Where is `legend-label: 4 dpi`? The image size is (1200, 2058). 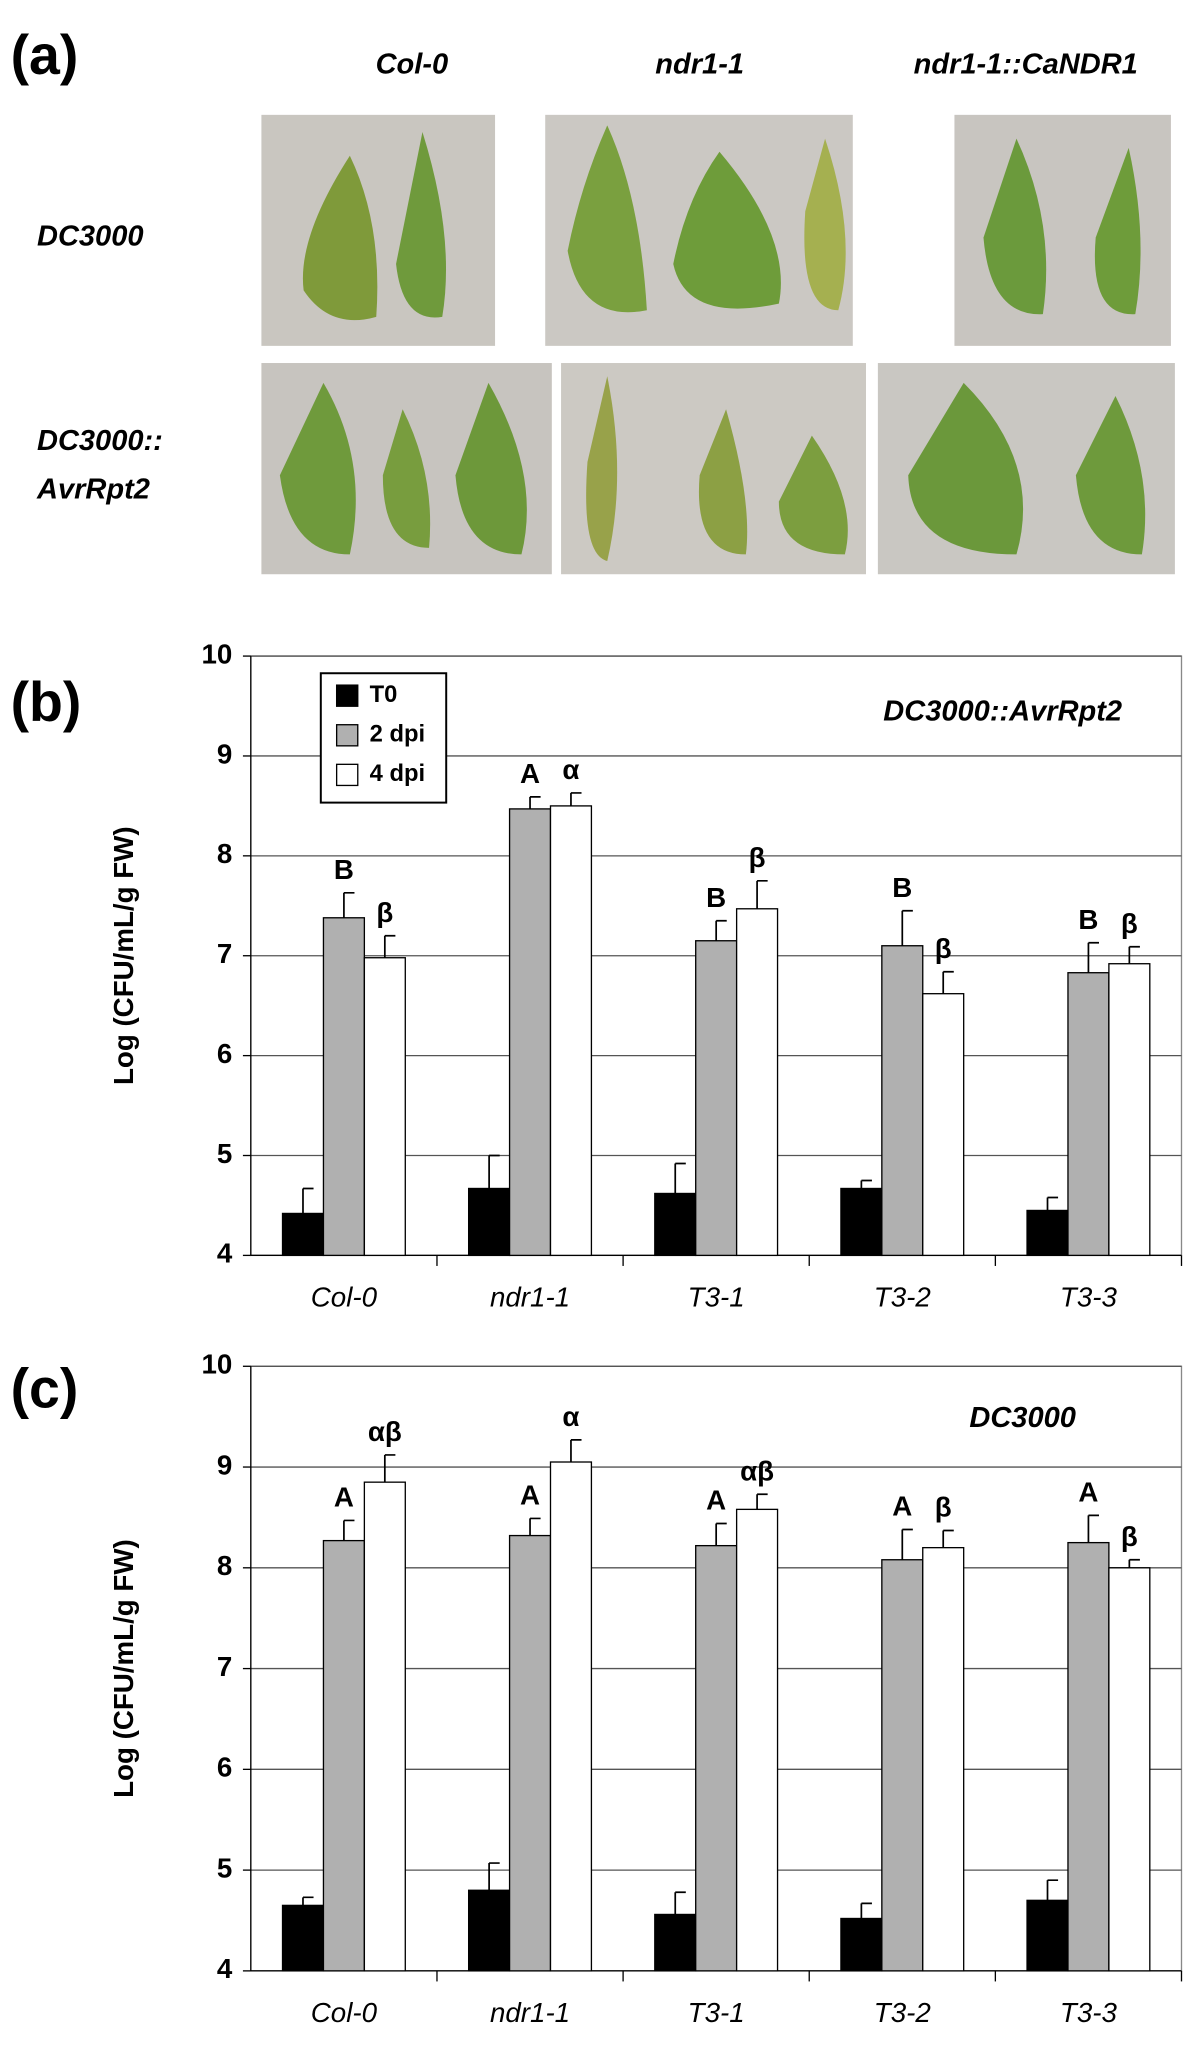
legend-label: 4 dpi is located at coordinates (397, 773).